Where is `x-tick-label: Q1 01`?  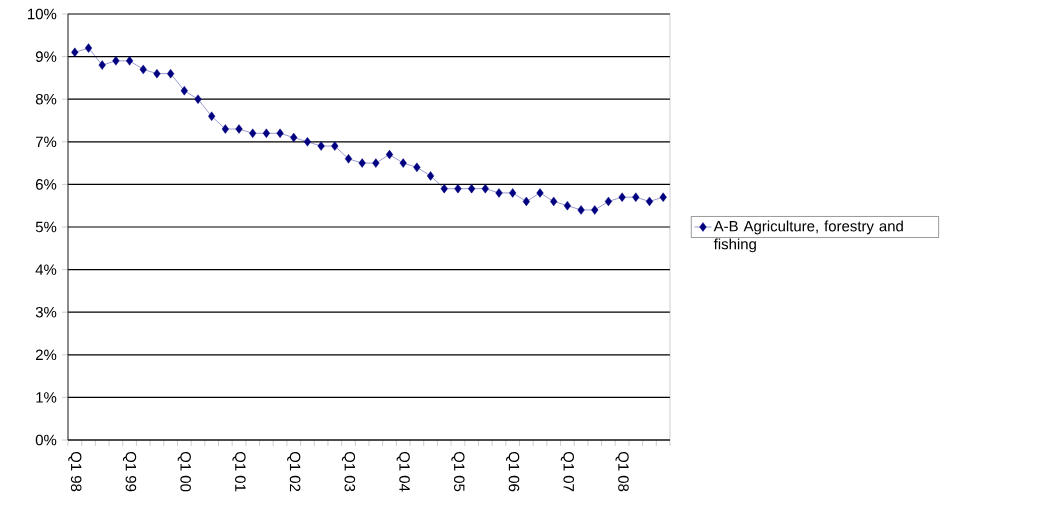 x-tick-label: Q1 01 is located at coordinates (239, 471).